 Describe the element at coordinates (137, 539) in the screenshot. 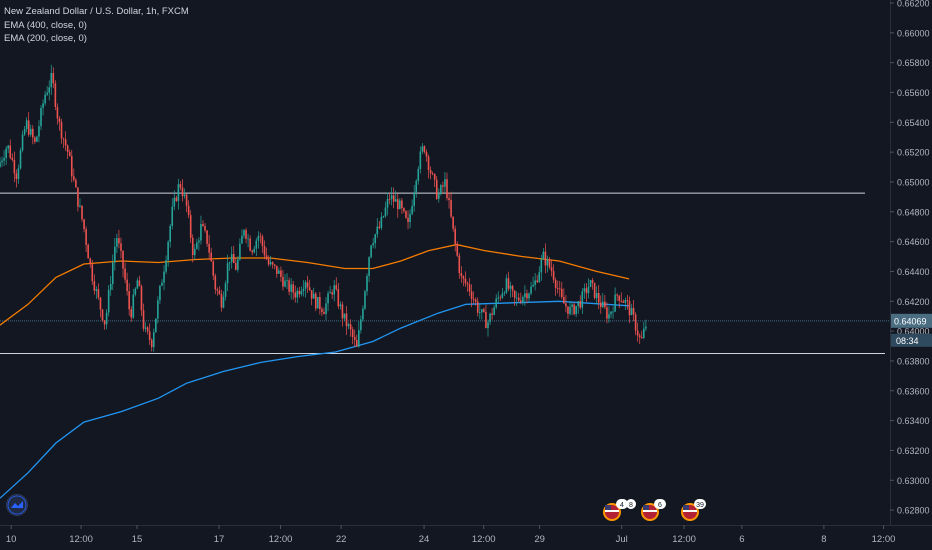

I see `x-tick-label: 15` at that location.